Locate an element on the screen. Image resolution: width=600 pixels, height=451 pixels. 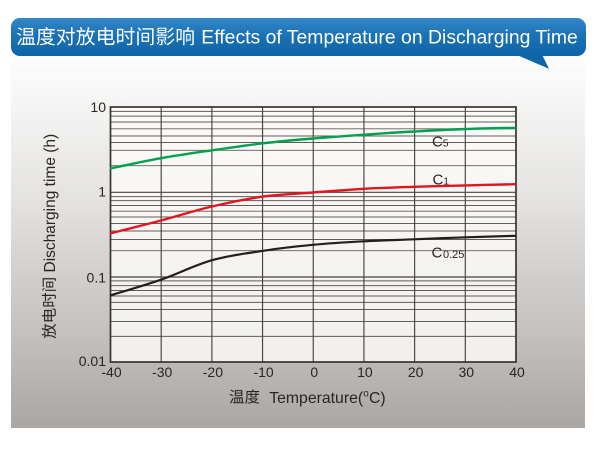
svg-text: -20 is located at coordinates (213, 372).